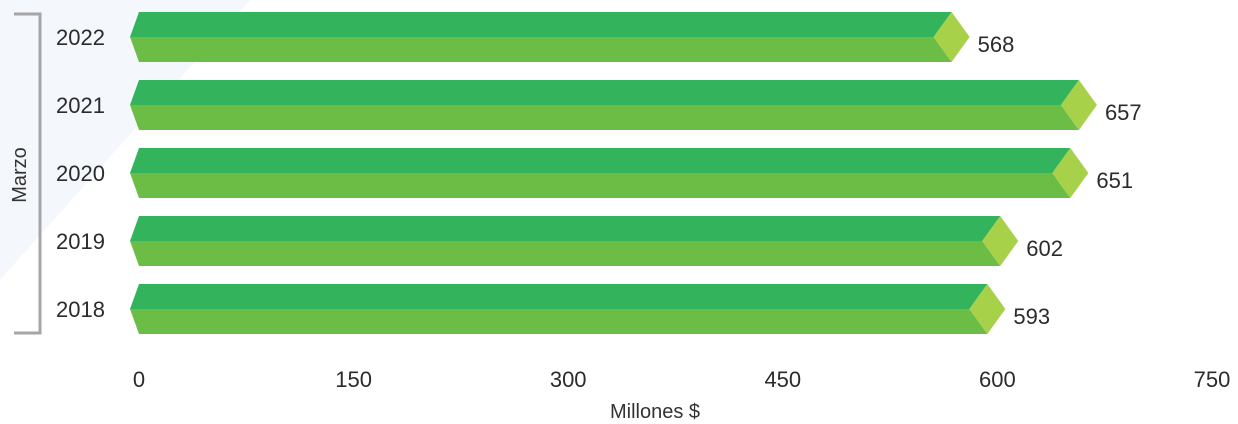 The image size is (1238, 424). I want to click on y-axis-title: Marzo, so click(20, 175).